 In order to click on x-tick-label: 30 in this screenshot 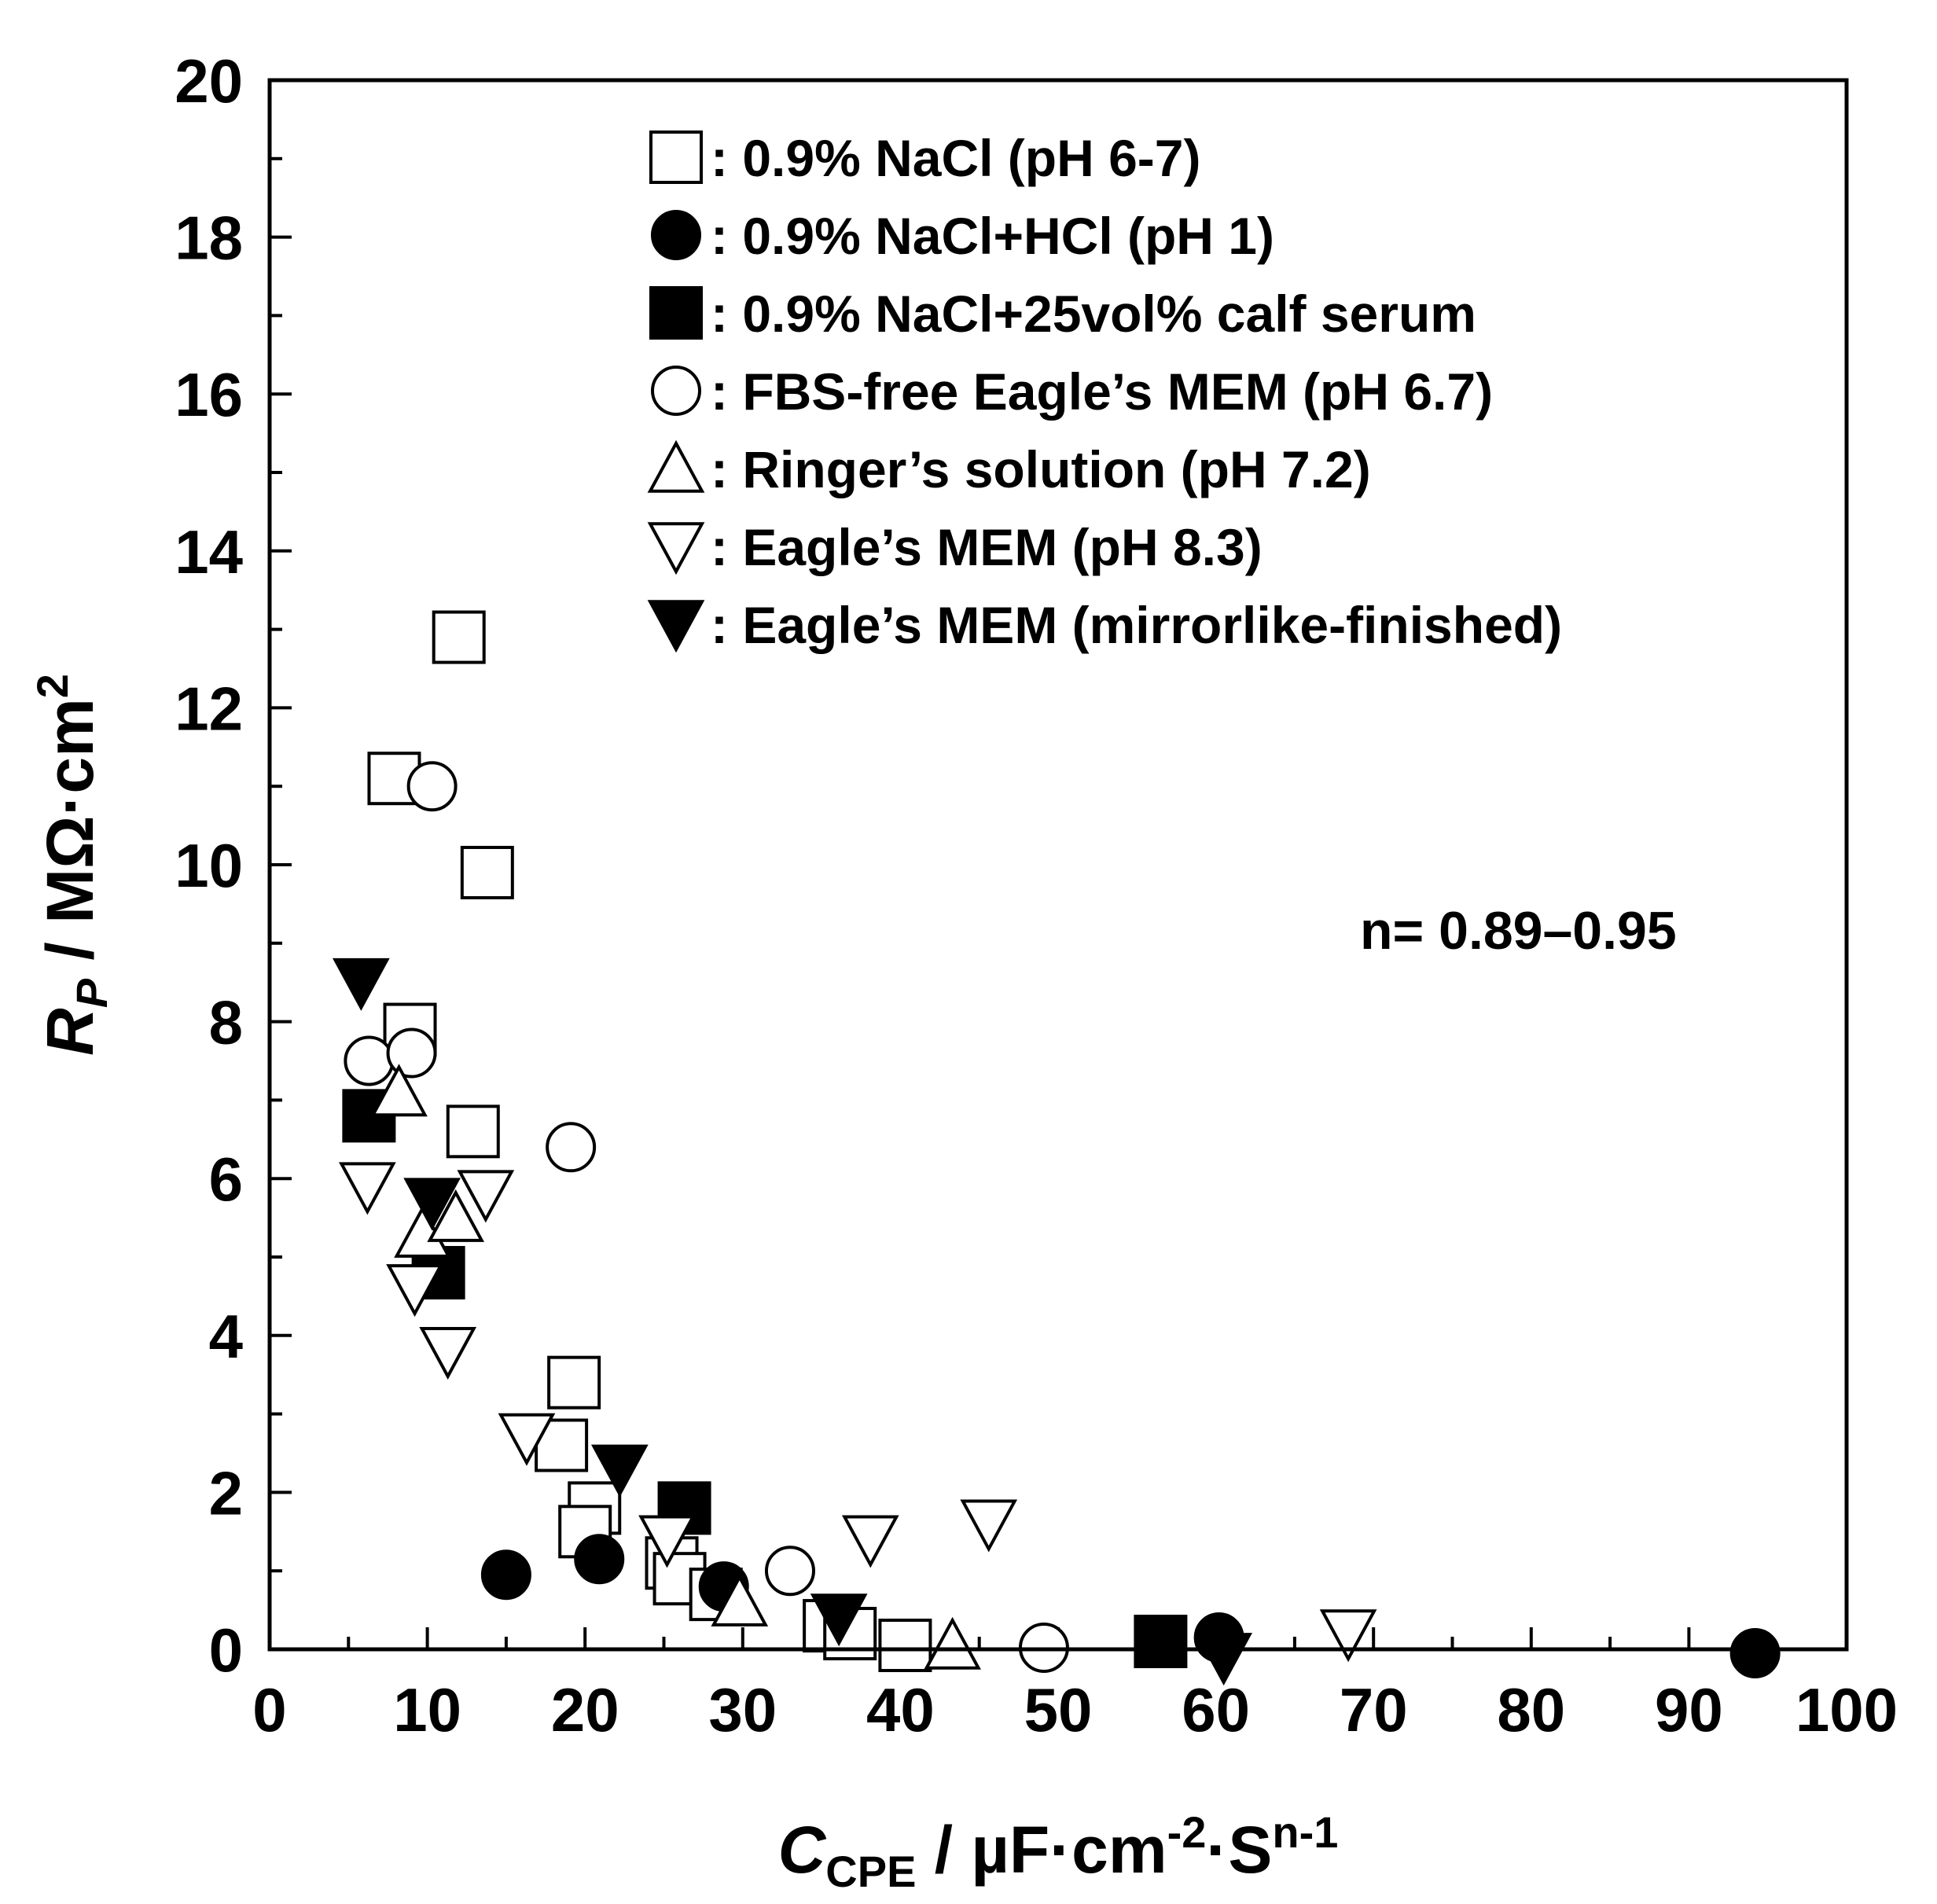, I will do `click(742, 1709)`.